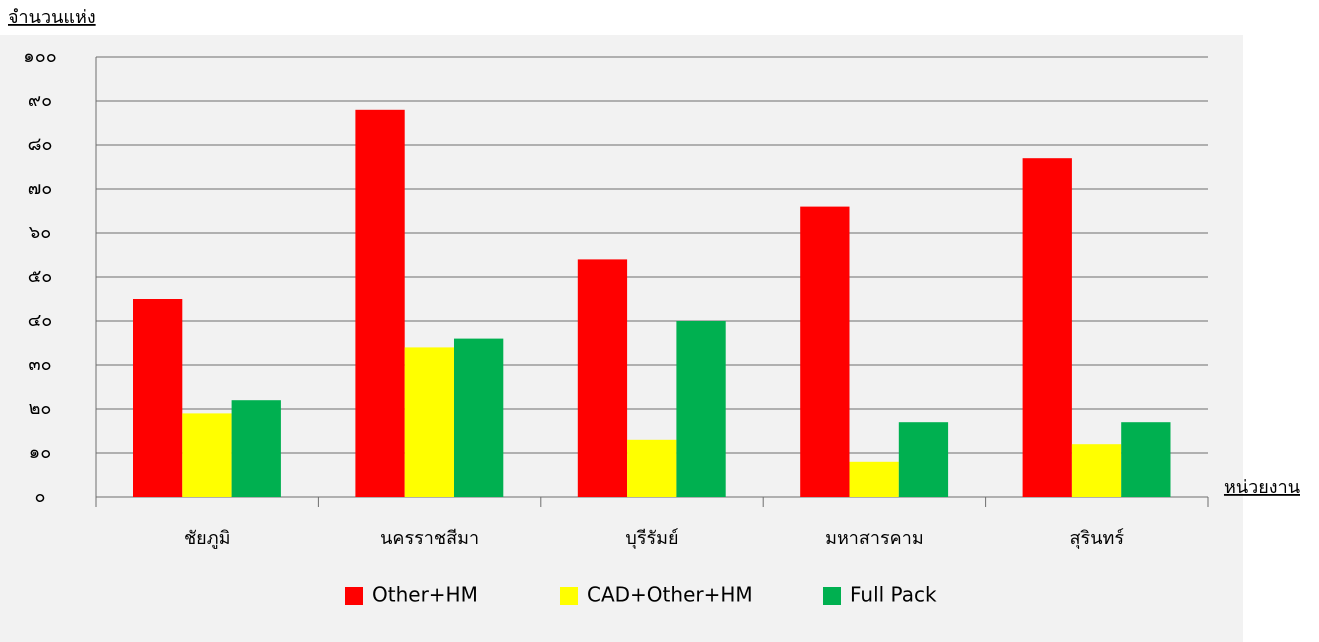  Describe the element at coordinates (429, 538) in the screenshot. I see `x-tick-label: นครราชสีมา` at that location.